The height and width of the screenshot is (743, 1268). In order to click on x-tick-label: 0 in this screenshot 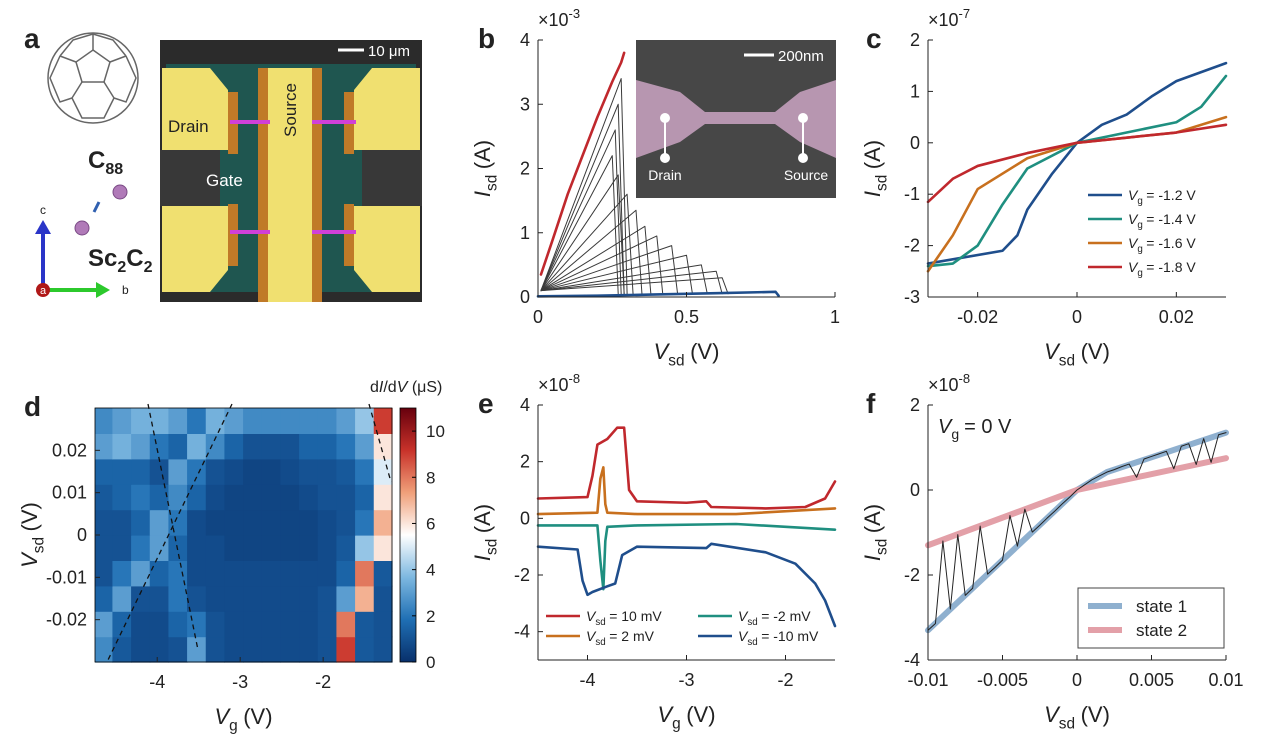, I will do `click(538, 317)`.